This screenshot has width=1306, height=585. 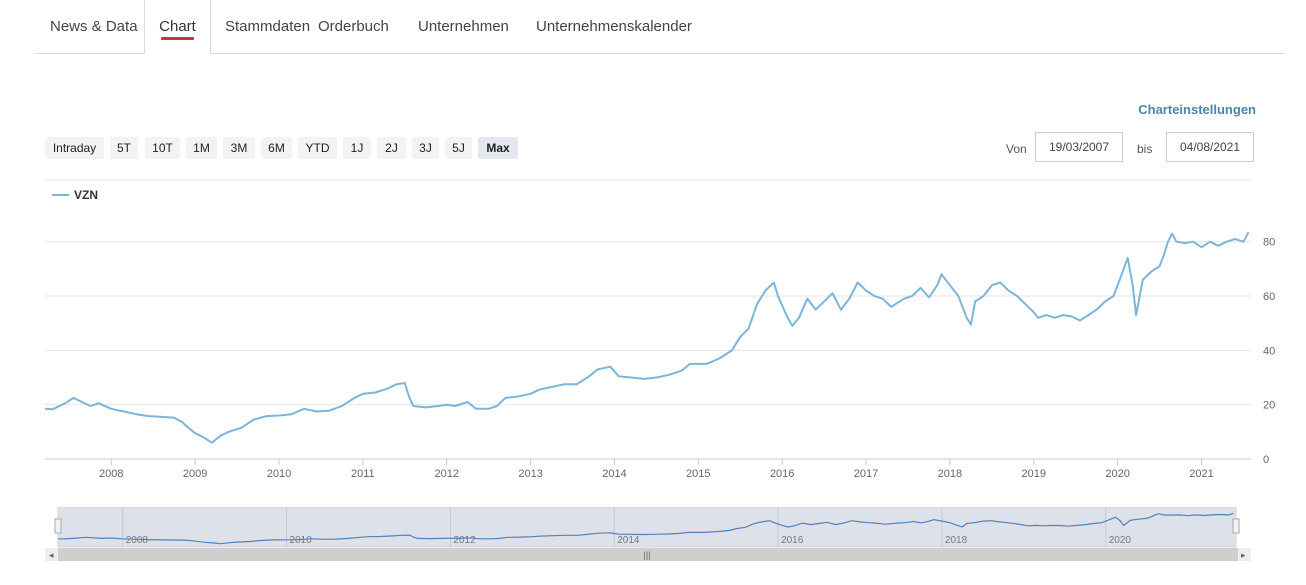 What do you see at coordinates (137, 540) in the screenshot?
I see `navigator-tick-label: 2008` at bounding box center [137, 540].